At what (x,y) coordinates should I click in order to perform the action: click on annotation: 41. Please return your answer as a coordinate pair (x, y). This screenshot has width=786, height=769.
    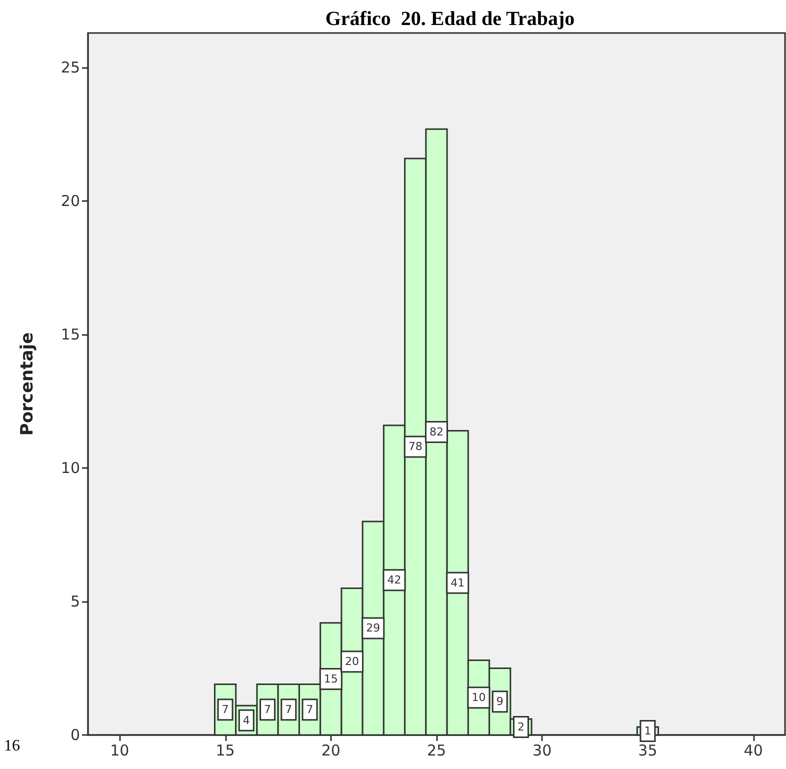
    Looking at the image, I should click on (457, 583).